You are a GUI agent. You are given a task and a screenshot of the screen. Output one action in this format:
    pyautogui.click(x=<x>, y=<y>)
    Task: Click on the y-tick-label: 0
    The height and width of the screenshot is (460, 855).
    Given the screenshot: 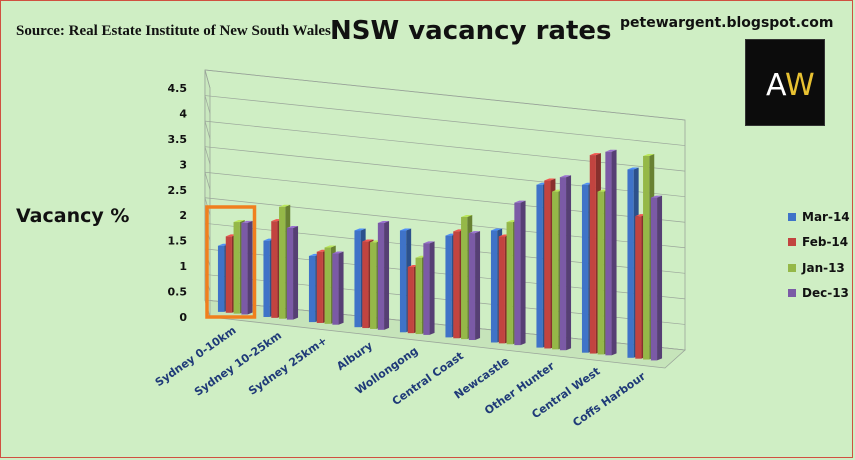 What is the action you would take?
    pyautogui.click(x=183, y=317)
    